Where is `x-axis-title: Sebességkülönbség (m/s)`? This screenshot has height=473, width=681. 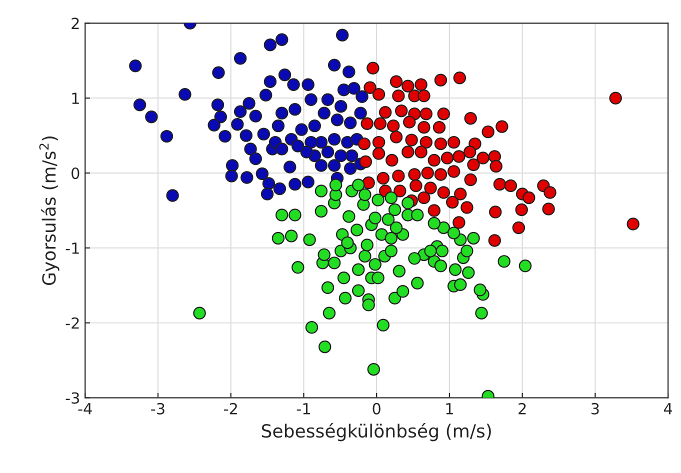 x-axis-title: Sebességkülönbség (m/s) is located at coordinates (376, 432).